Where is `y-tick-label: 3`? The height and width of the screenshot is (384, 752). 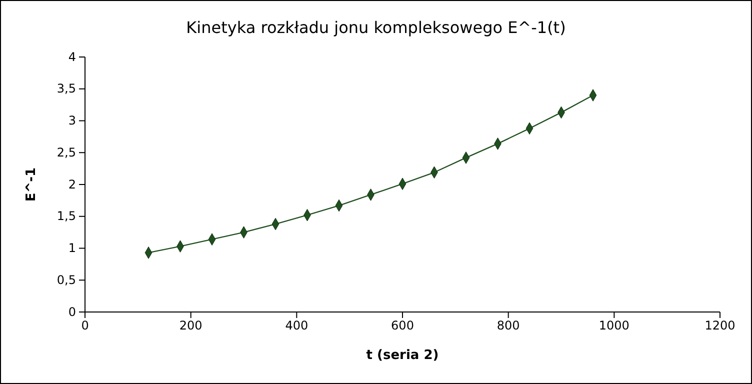
y-tick-label: 3 is located at coordinates (72, 121).